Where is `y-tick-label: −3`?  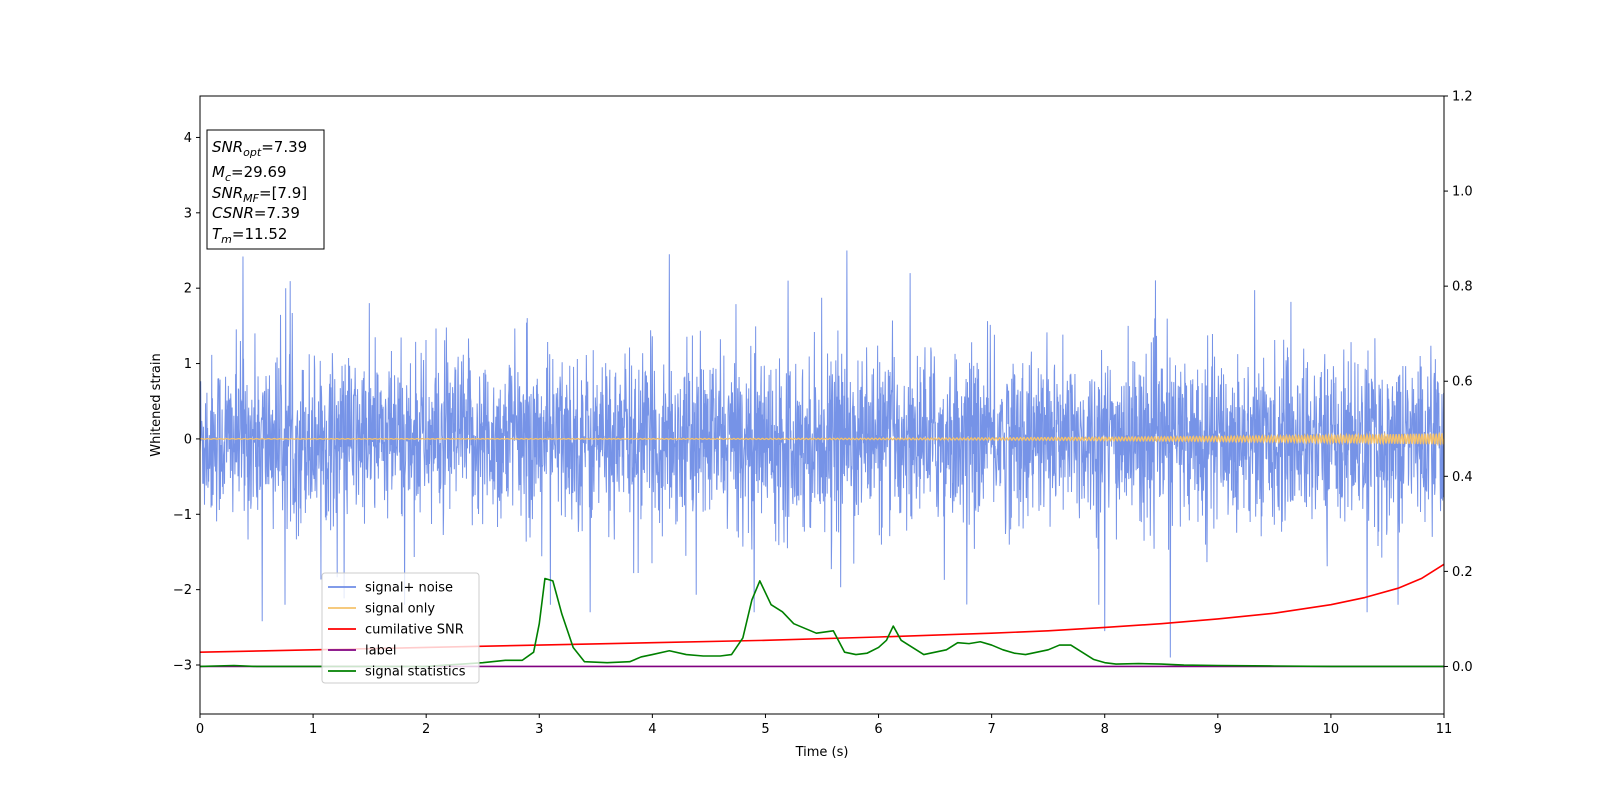 y-tick-label: −3 is located at coordinates (182, 666).